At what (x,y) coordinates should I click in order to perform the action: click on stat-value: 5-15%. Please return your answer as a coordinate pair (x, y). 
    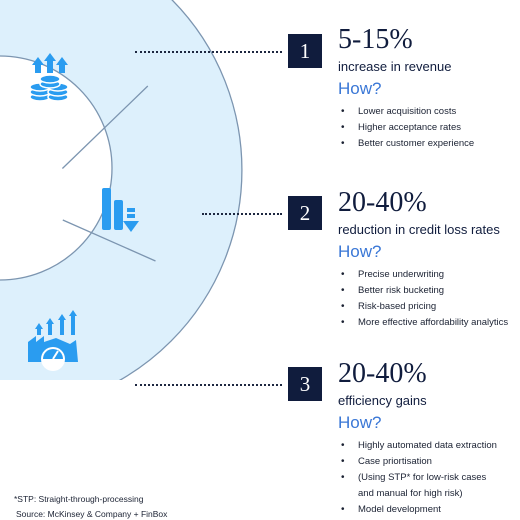
    Looking at the image, I should click on (375, 39).